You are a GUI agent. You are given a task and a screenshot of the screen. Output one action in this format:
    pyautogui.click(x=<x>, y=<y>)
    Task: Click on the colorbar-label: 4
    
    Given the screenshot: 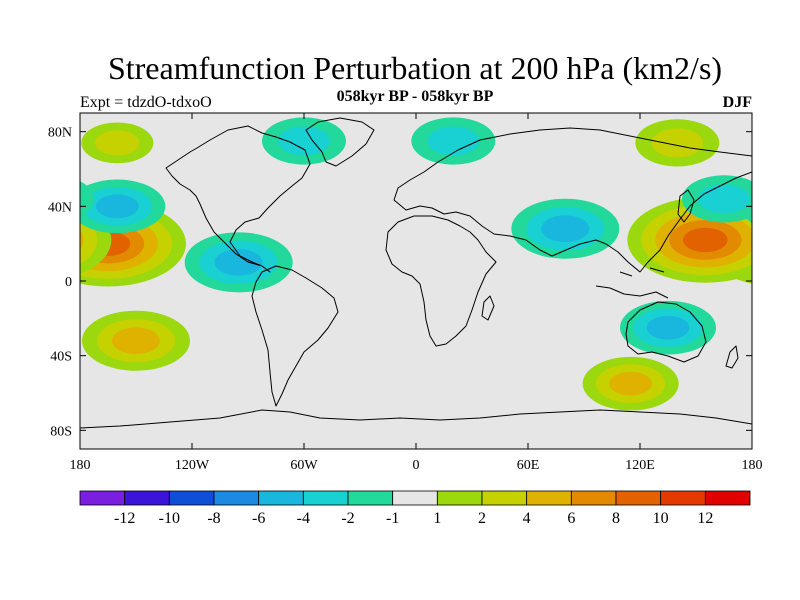 What is the action you would take?
    pyautogui.click(x=527, y=518)
    